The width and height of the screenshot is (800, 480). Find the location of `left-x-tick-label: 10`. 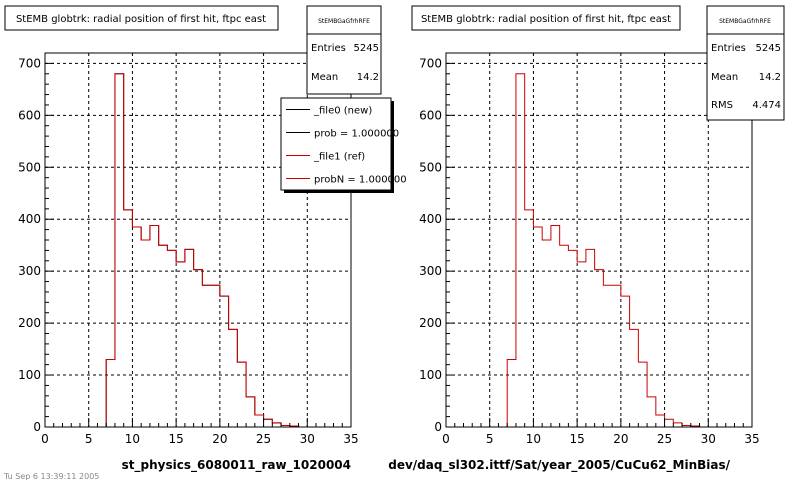

left-x-tick-label: 10 is located at coordinates (132, 439).